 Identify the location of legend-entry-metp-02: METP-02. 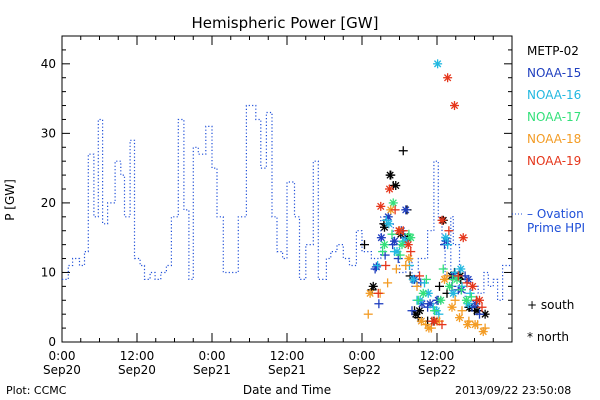
(553, 51).